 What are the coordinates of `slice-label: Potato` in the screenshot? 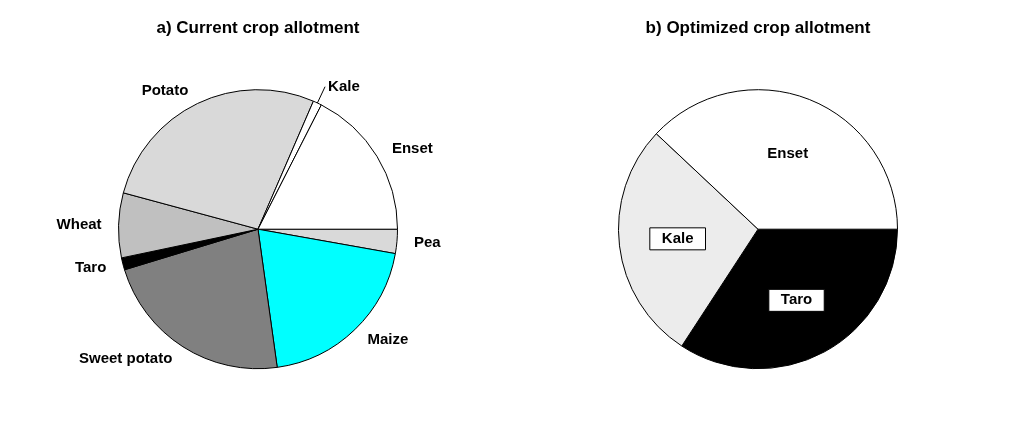 It's located at (165, 90).